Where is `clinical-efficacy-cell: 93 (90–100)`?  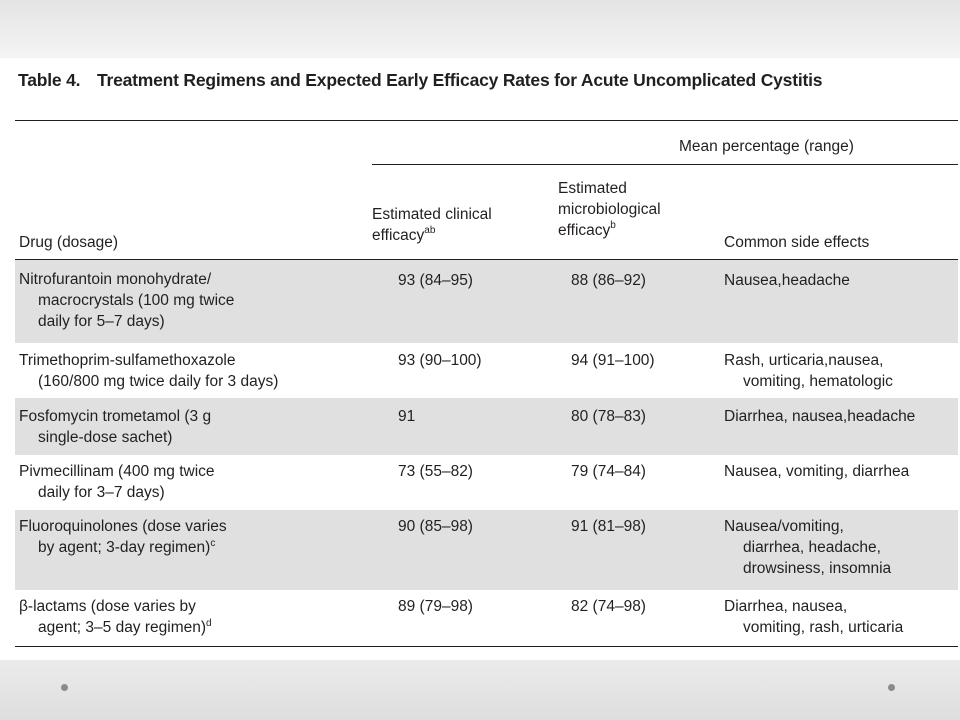
clinical-efficacy-cell: 93 (90–100) is located at coordinates (440, 360).